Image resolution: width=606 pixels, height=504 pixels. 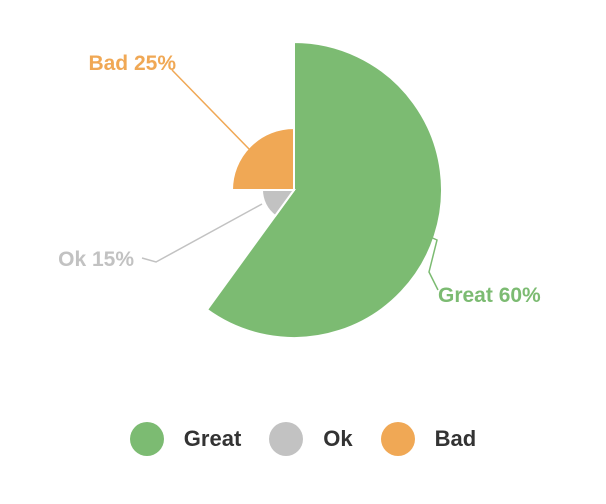 I want to click on legend-label-ok: Ok, so click(x=338, y=438).